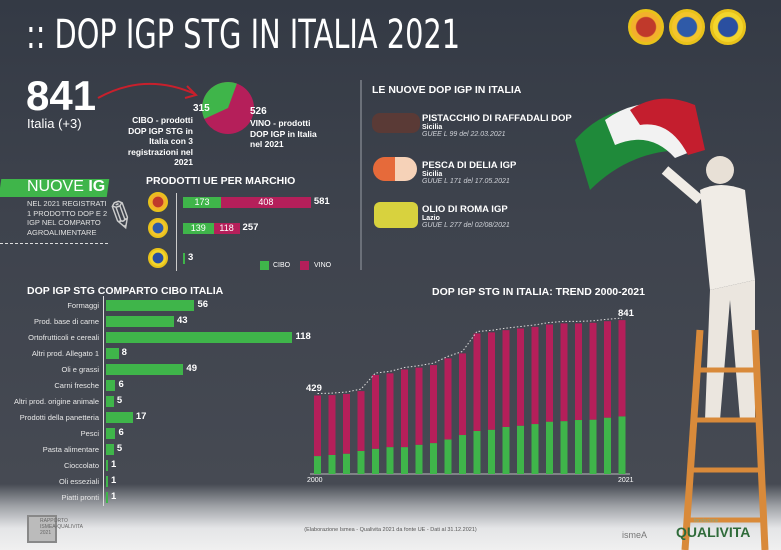 The width and height of the screenshot is (781, 550). I want to click on bar-cibo-2021, so click(622, 445).